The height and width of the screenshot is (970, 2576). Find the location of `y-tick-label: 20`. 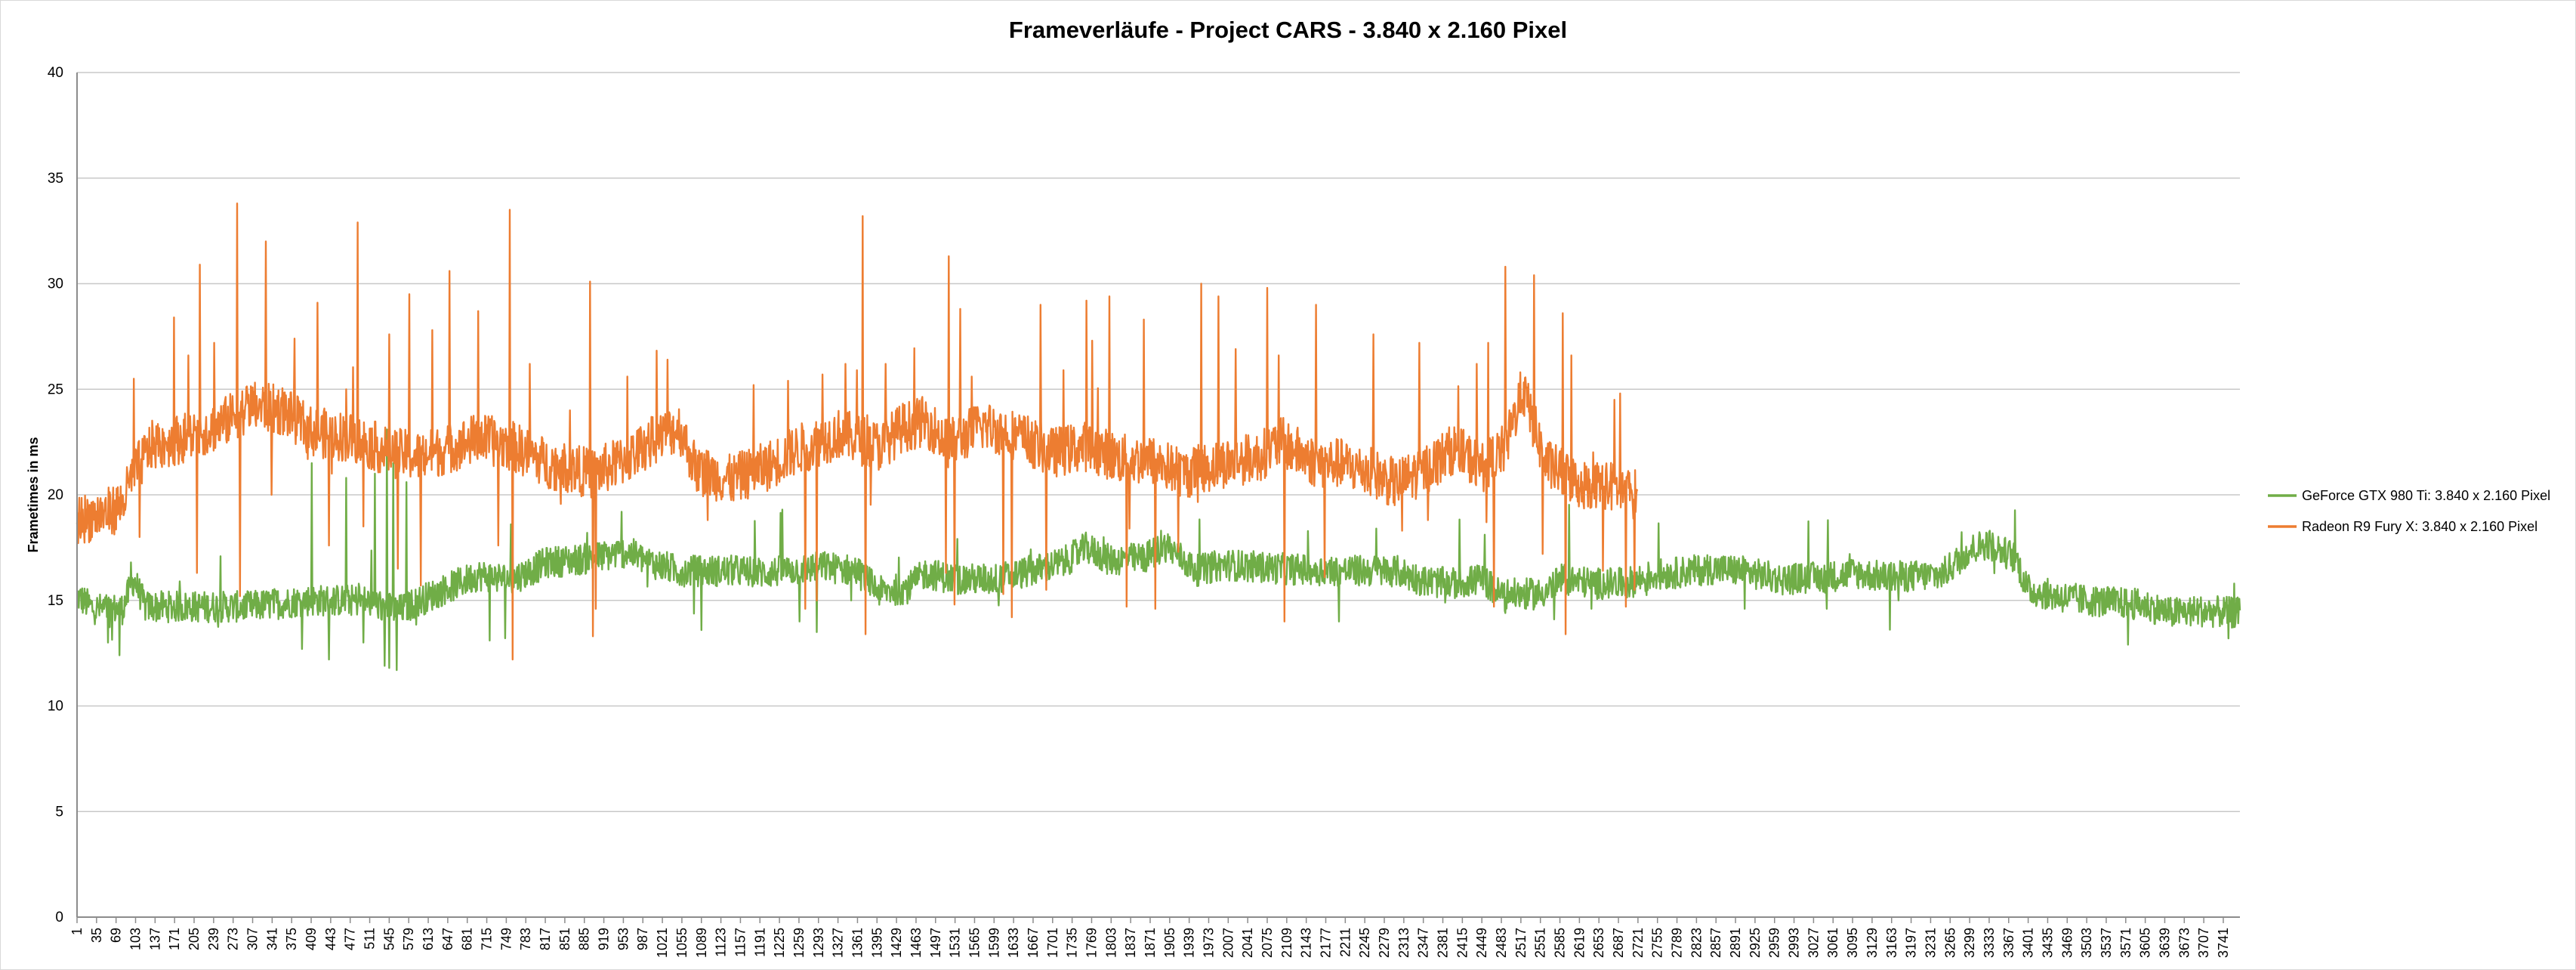

y-tick-label: 20 is located at coordinates (55, 495).